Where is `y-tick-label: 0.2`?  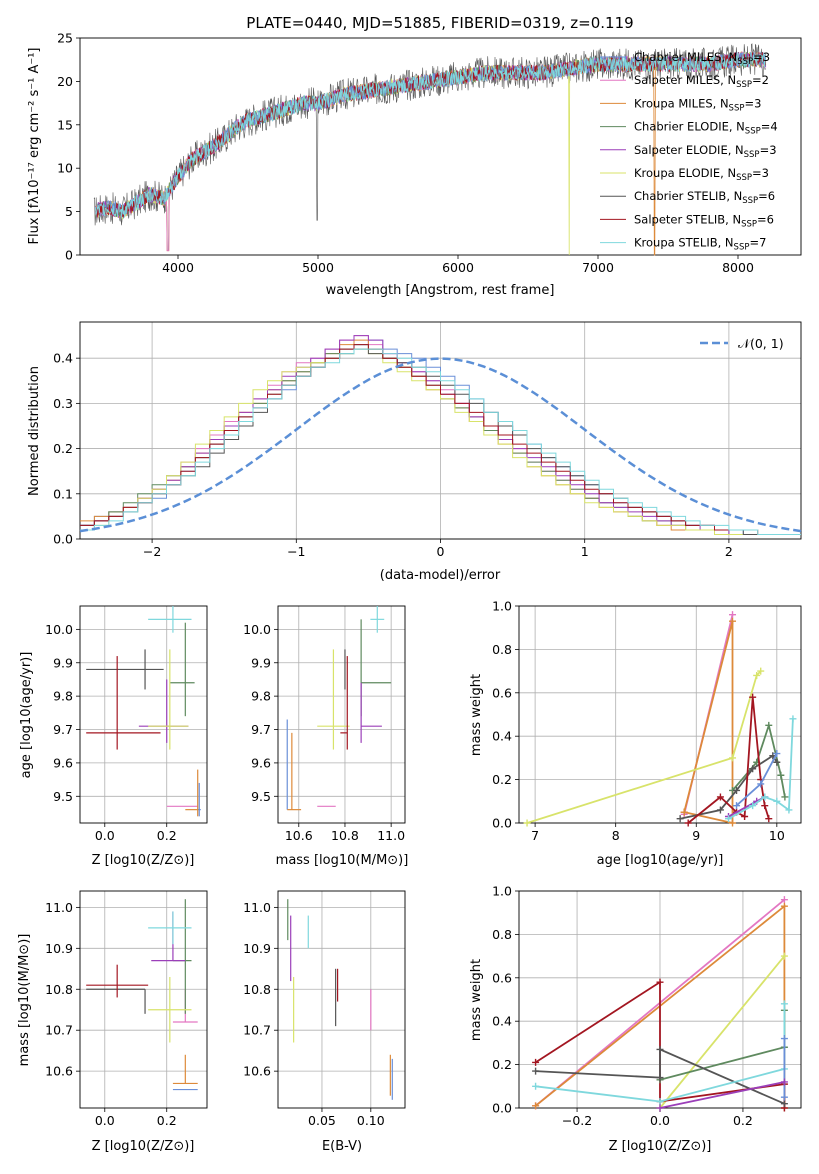 y-tick-label: 0.2 is located at coordinates (502, 779).